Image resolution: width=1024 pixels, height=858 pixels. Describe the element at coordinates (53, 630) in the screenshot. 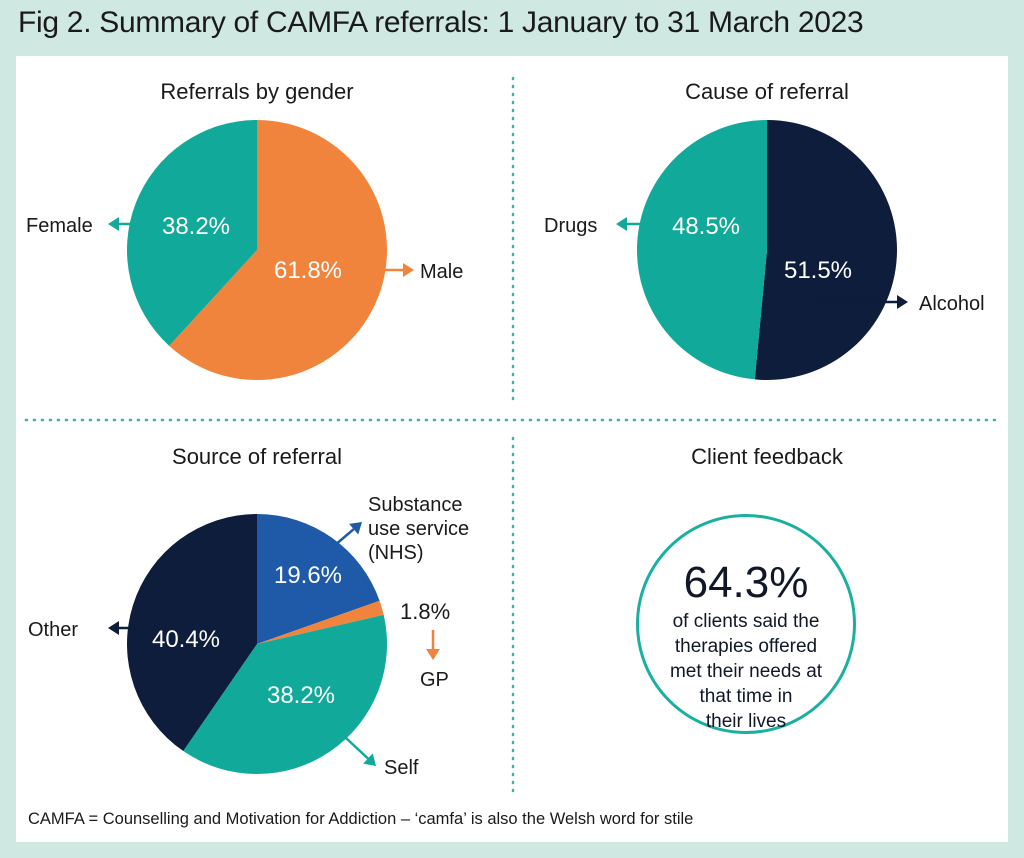

I see `legend-label: Other` at that location.